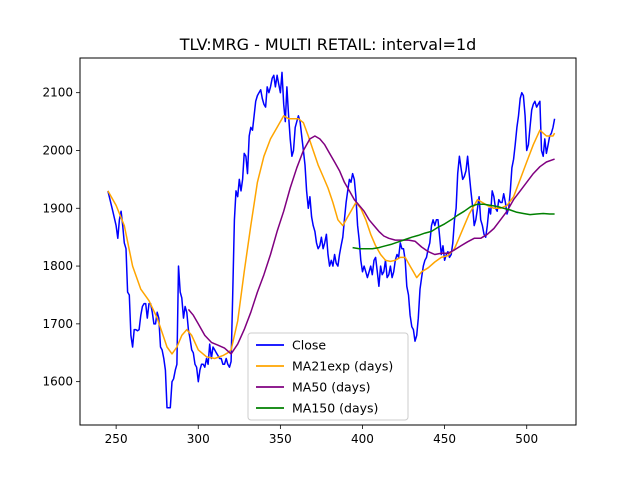 This screenshot has height=480, width=640. Describe the element at coordinates (57, 324) in the screenshot. I see `y-tick-label: 1700` at that location.